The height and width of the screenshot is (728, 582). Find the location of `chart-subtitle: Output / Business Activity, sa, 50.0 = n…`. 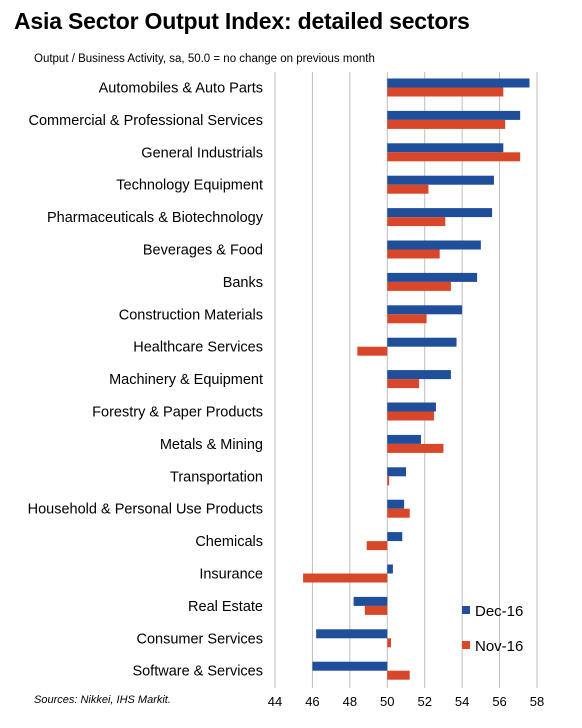

chart-subtitle: Output / Business Activity, sa, 50.0 = n… is located at coordinates (204, 59).